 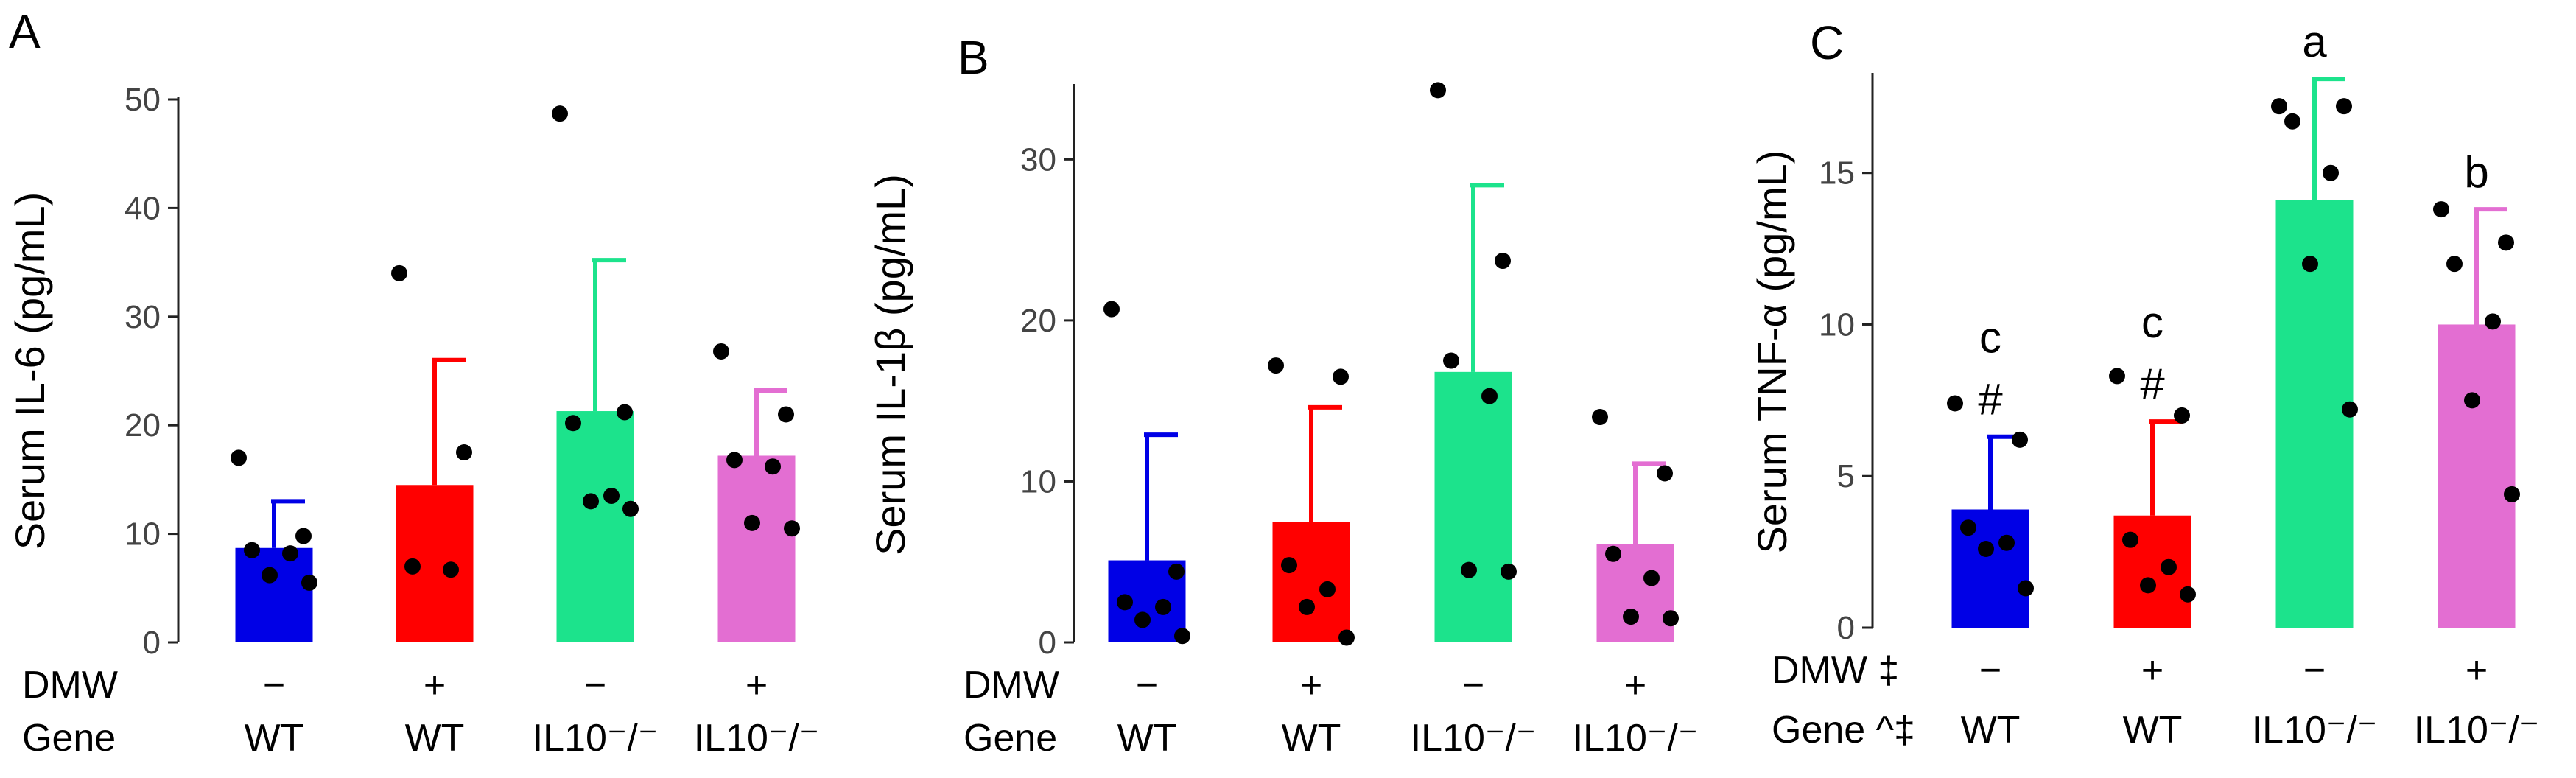 What do you see at coordinates (1827, 42) in the screenshot?
I see `panel-letter: C` at bounding box center [1827, 42].